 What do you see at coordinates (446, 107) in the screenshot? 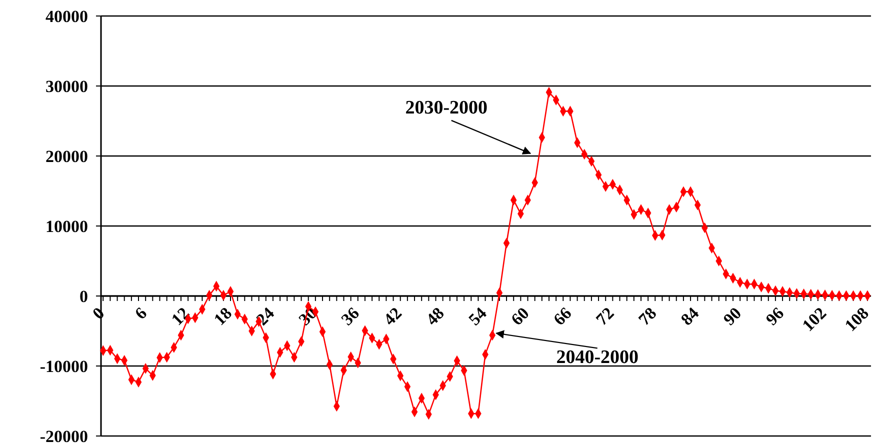
I see `annotation: 2030-2000` at bounding box center [446, 107].